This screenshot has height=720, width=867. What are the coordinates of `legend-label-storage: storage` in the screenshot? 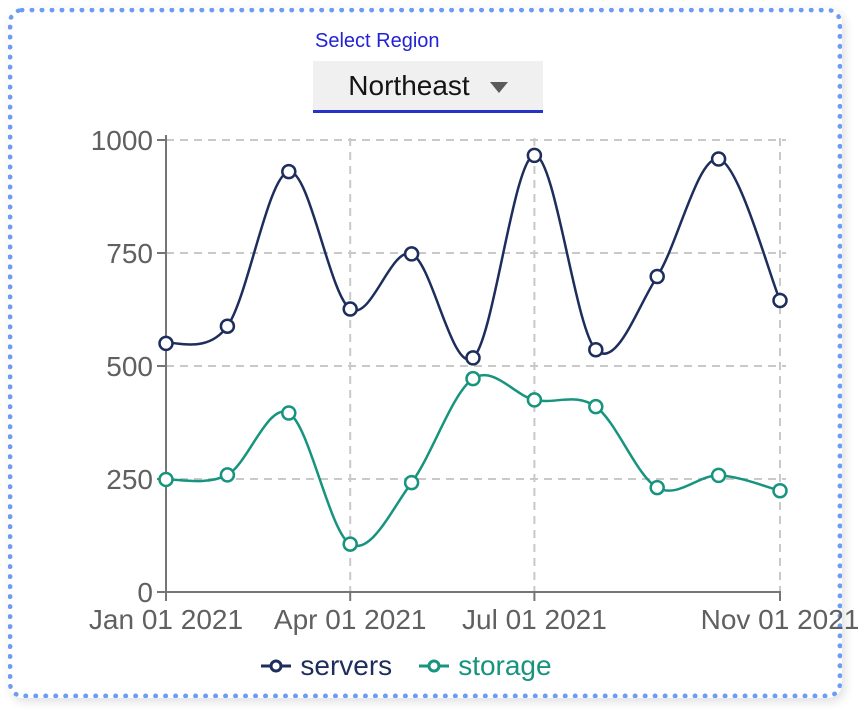 It's located at (505, 665).